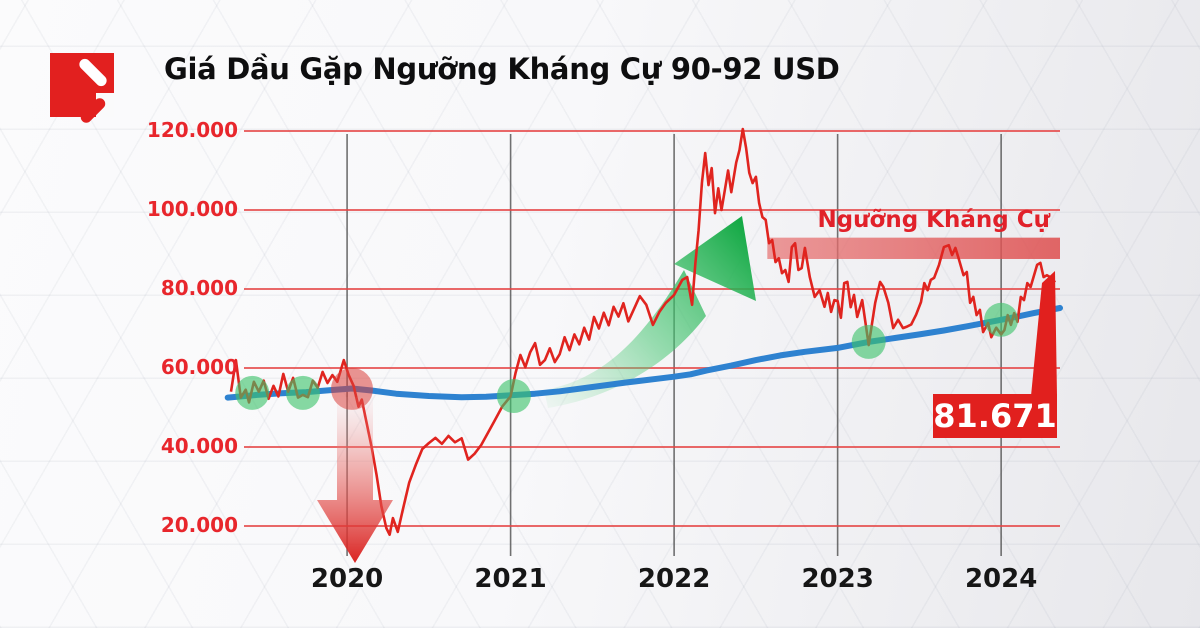 The image size is (1200, 628). What do you see at coordinates (199, 367) in the screenshot?
I see `y-tick-label: 60.000` at bounding box center [199, 367].